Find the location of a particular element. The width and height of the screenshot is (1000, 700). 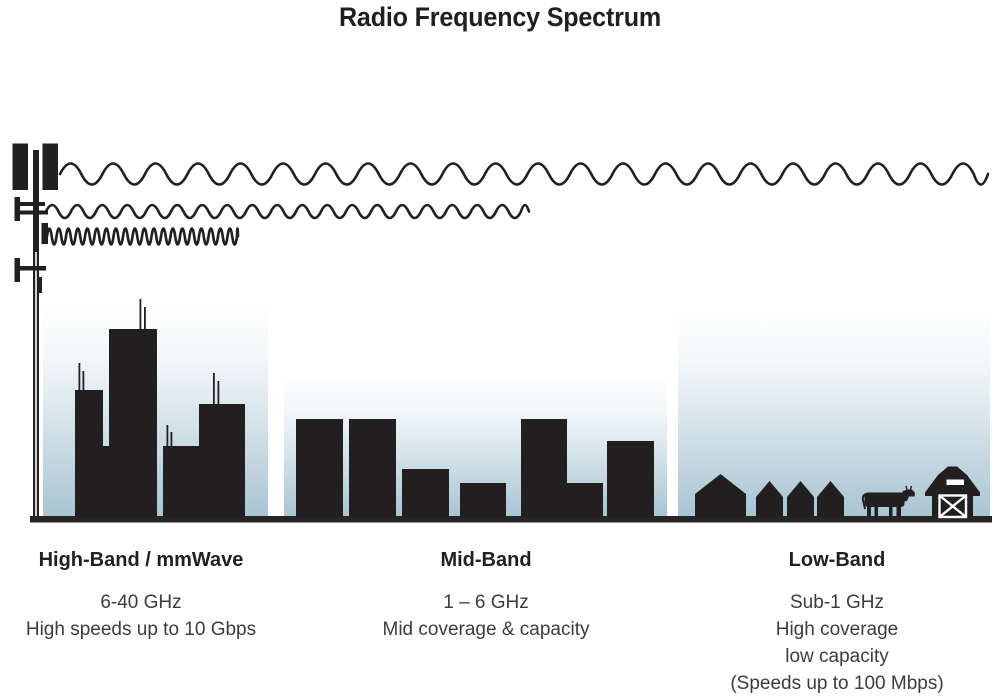

radio-waves is located at coordinates (517, 204).